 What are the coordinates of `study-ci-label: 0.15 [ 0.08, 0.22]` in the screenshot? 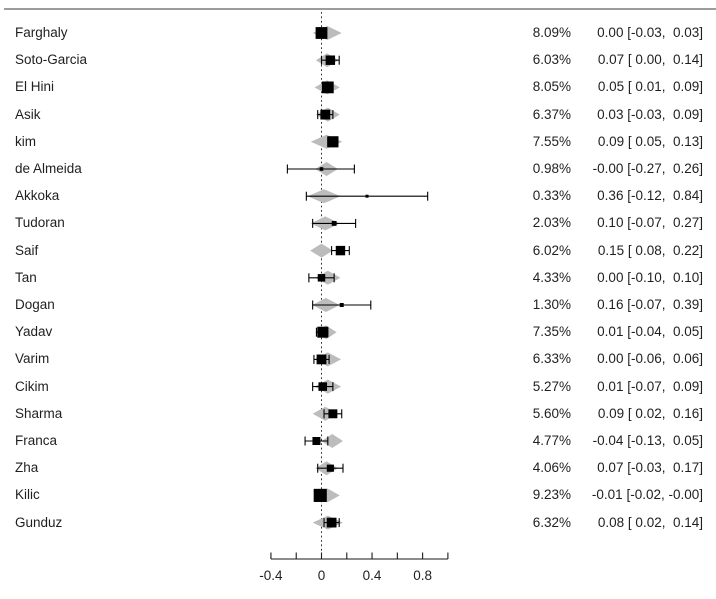 It's located at (650, 250).